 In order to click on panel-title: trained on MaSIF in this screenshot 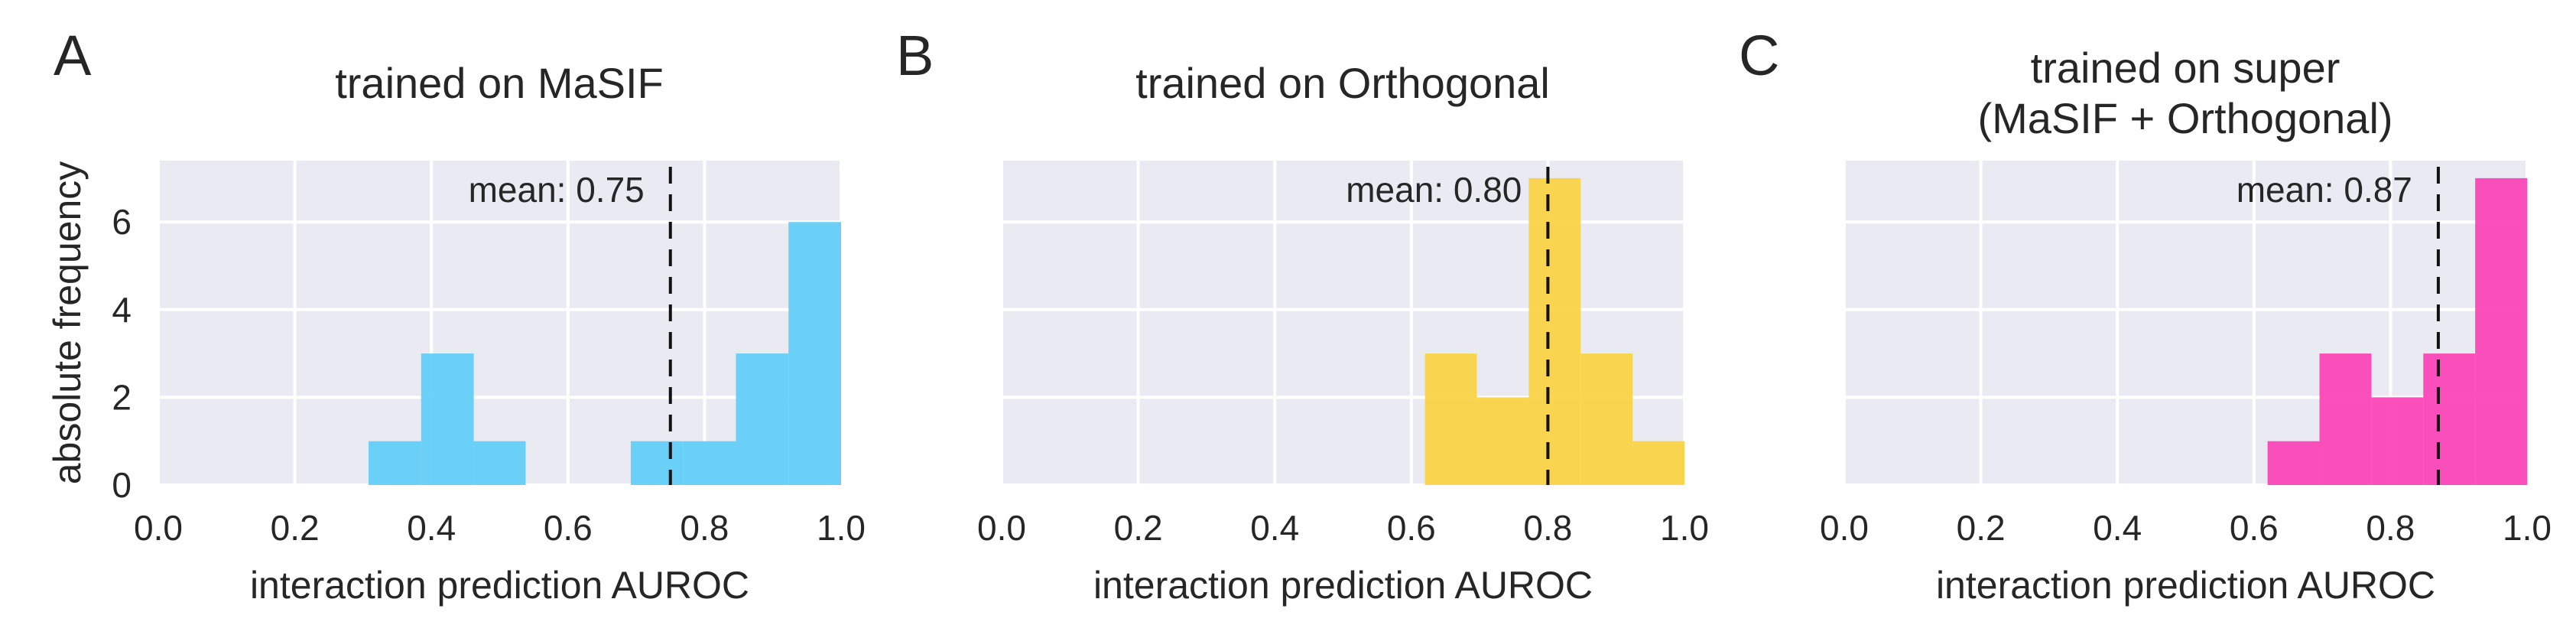, I will do `click(500, 83)`.